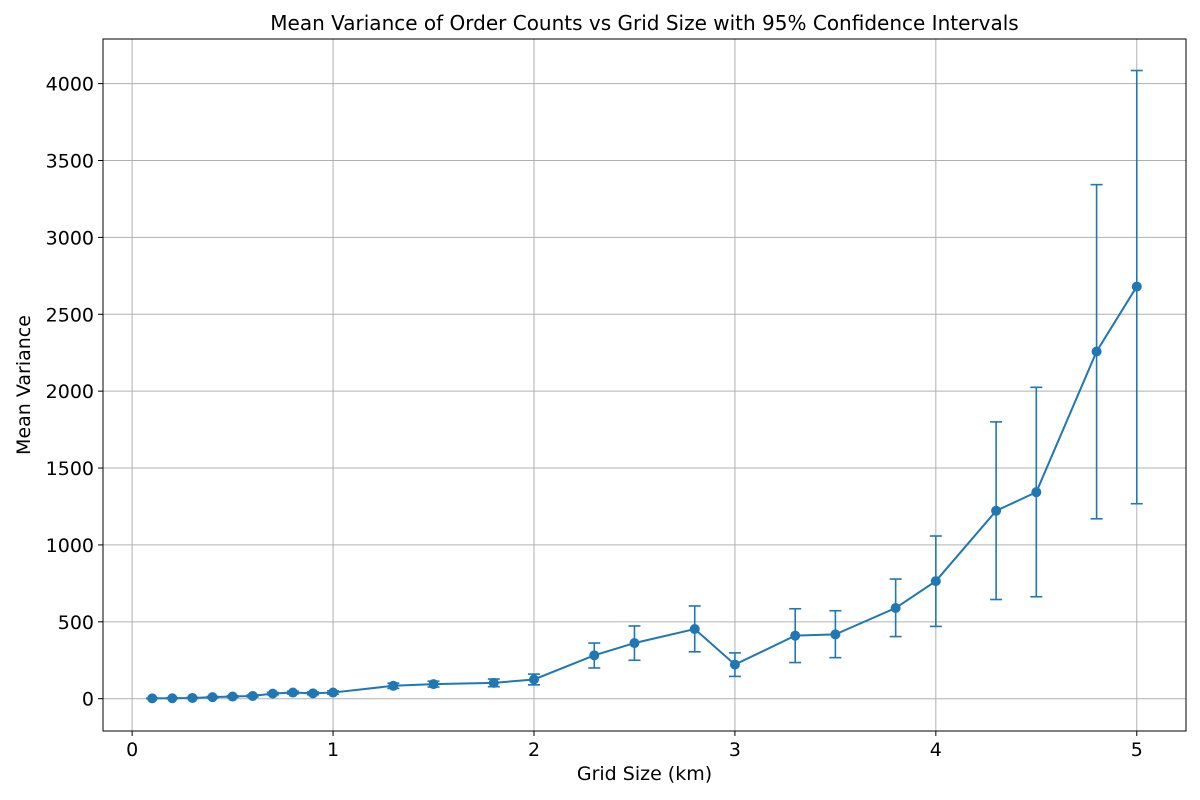 This screenshot has width=1200, height=800. I want to click on y-tick-label: 500, so click(76, 623).